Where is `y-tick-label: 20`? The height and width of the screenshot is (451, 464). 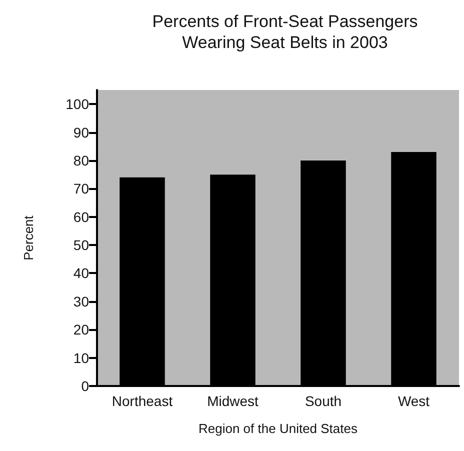 y-tick-label: 20 is located at coordinates (81, 330).